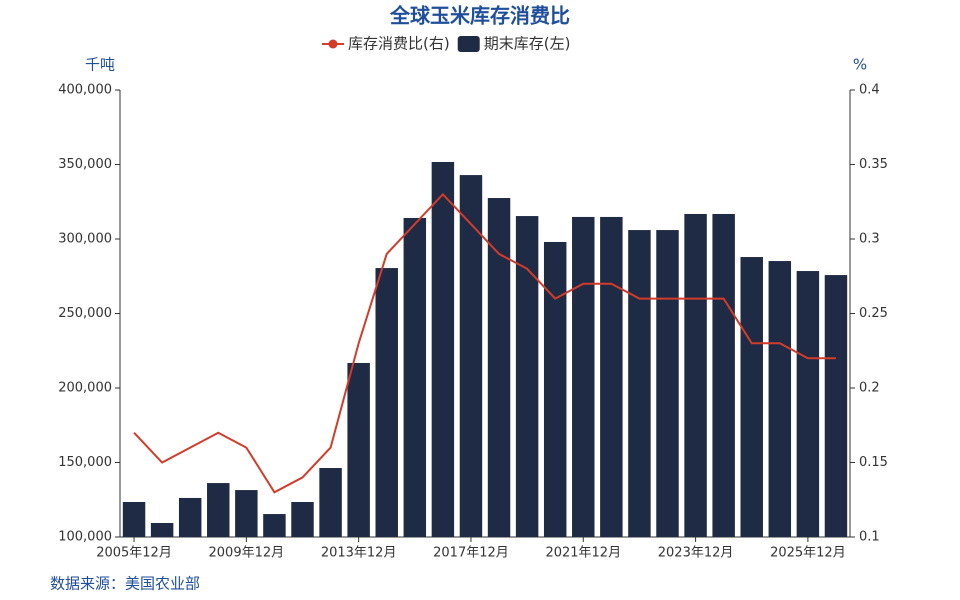 Image resolution: width=960 pixels, height=600 pixels. I want to click on x-tick-label: 2021年12月, so click(583, 553).